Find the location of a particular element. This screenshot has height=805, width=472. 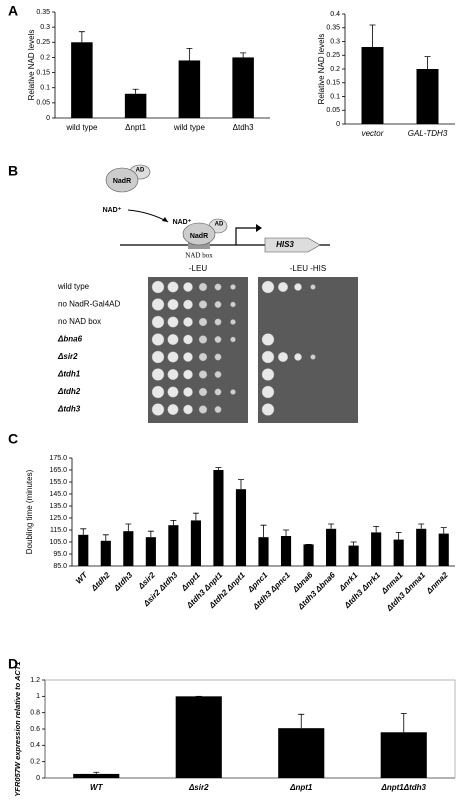

nad-box-label: NAD box is located at coordinates (199, 256).